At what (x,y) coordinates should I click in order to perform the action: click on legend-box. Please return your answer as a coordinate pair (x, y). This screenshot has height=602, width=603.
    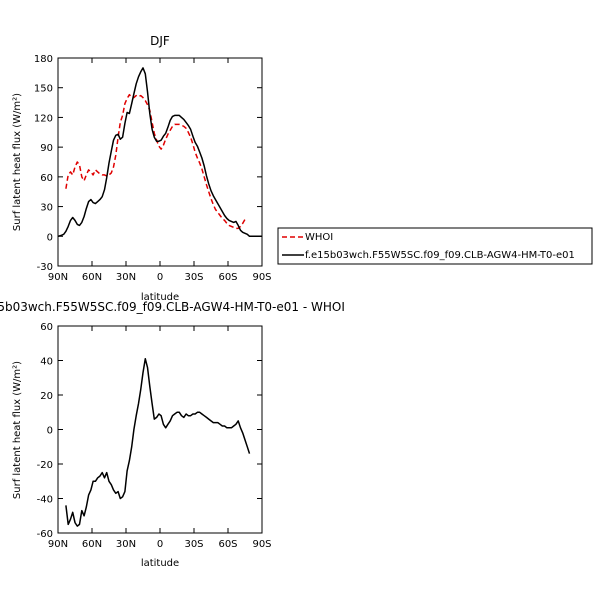
    Looking at the image, I should click on (435, 246).